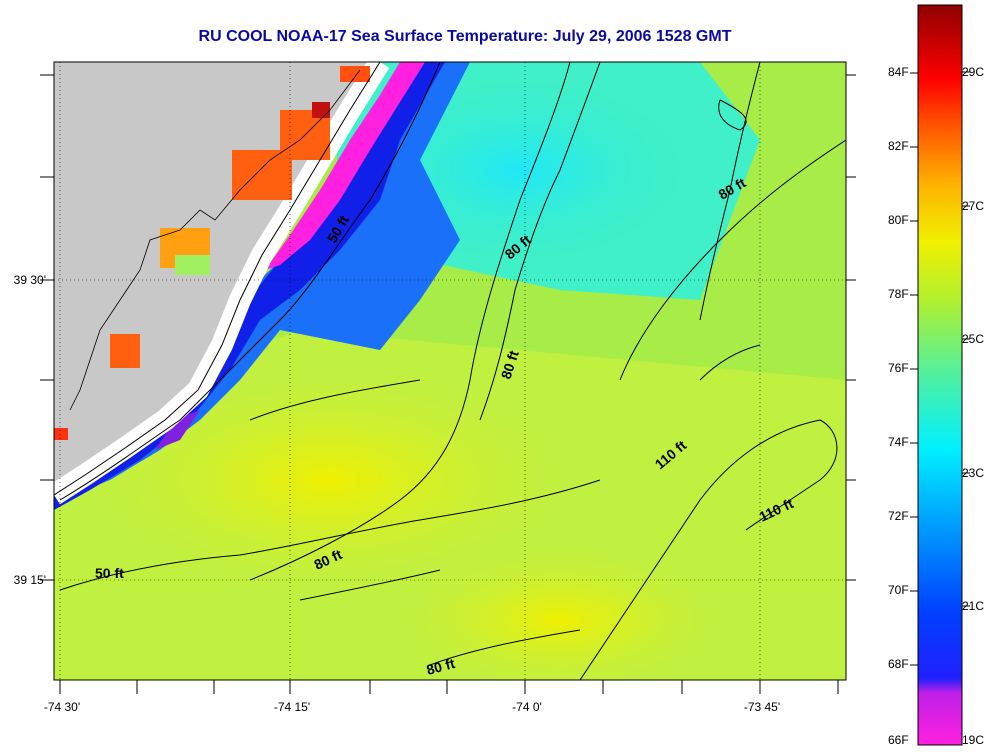  I want to click on purple-patch, so click(177, 430).